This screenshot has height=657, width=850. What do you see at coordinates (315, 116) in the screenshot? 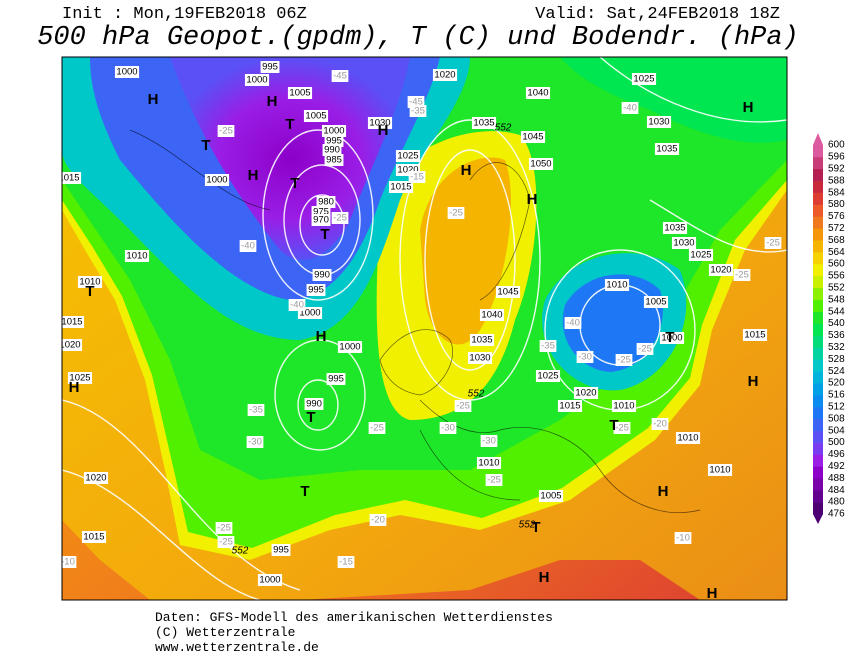
I see `pressure-label: 1005` at bounding box center [315, 116].